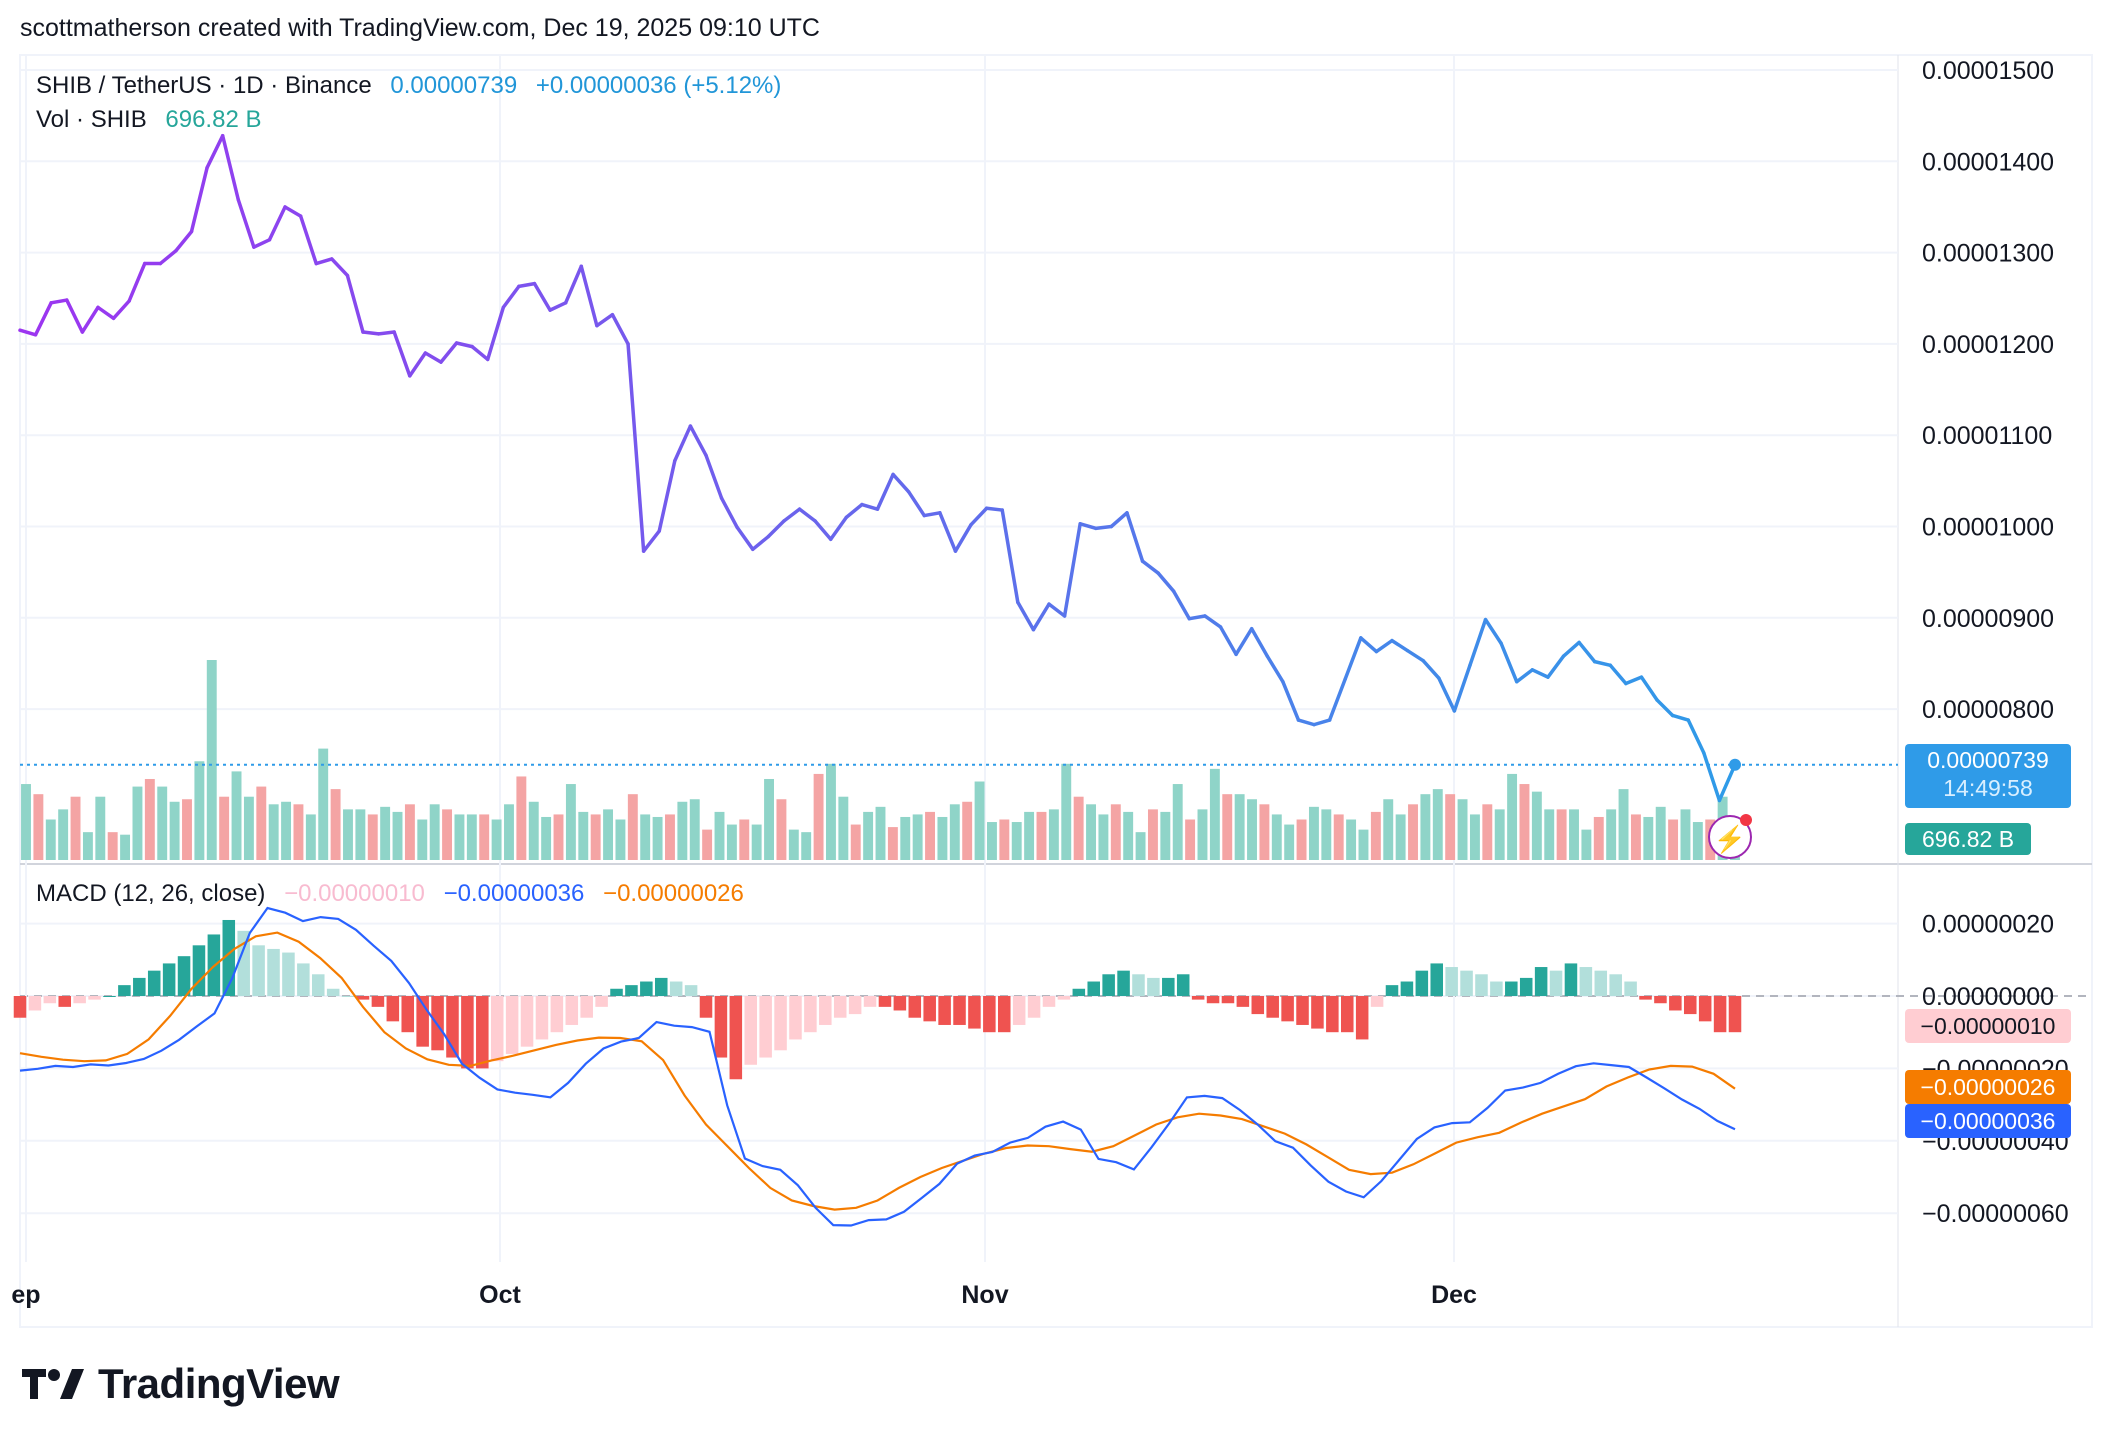  Describe the element at coordinates (658, 85) in the screenshot. I see `change-value: +0.00000036 (+5.12%)` at that location.